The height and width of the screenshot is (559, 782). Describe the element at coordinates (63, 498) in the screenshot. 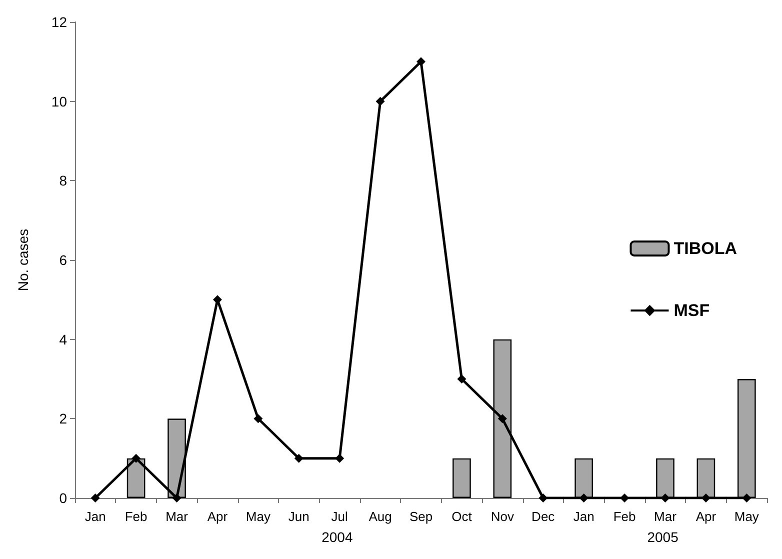

I see `y-tick-label: 0` at that location.